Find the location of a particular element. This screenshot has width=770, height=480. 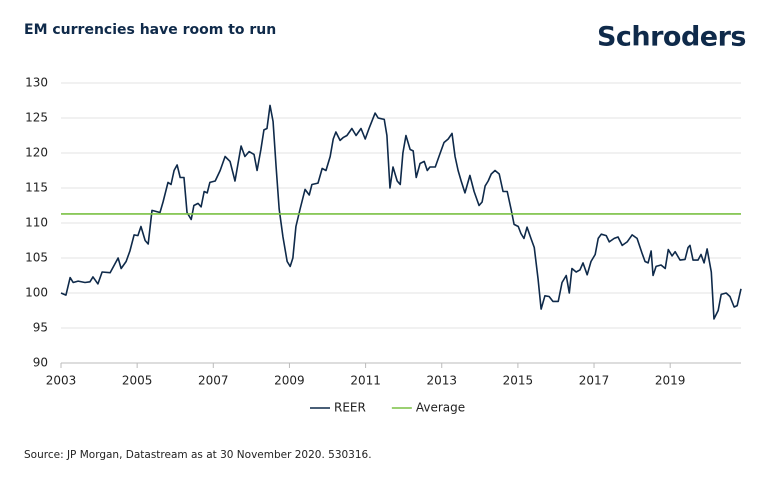

y-tick-label: 90 is located at coordinates (40, 363).